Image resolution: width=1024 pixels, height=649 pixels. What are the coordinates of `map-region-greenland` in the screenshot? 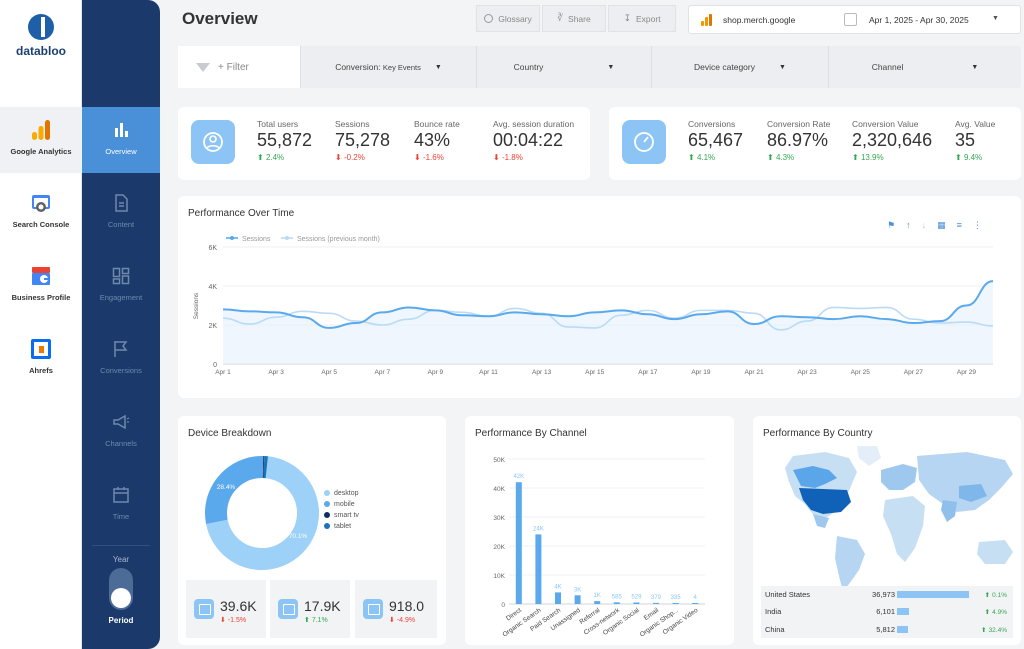 It's located at (869, 456).